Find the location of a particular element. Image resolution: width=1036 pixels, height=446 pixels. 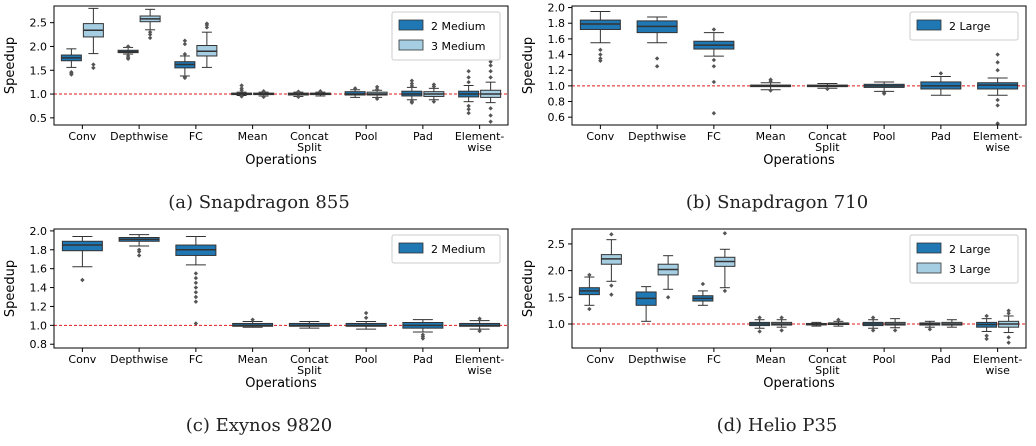

legend-label: 3 Medium is located at coordinates (458, 46).